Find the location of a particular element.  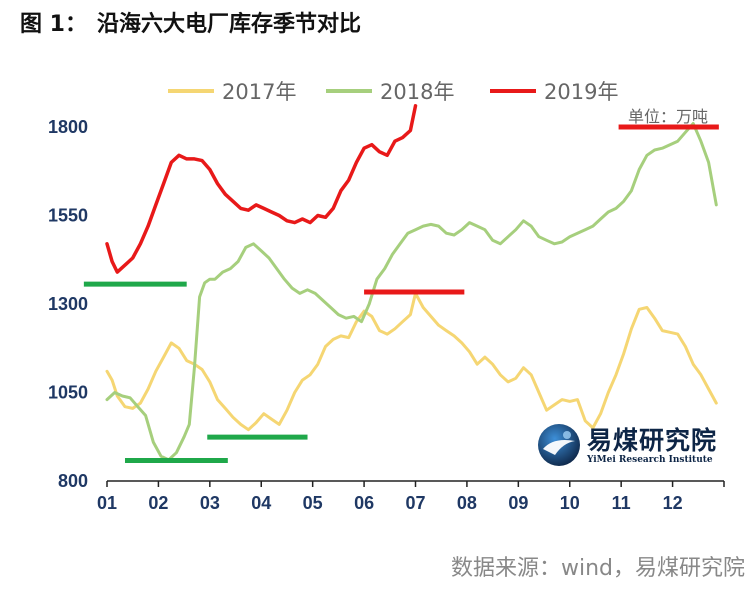

x-tick-label: 07 is located at coordinates (415, 503).